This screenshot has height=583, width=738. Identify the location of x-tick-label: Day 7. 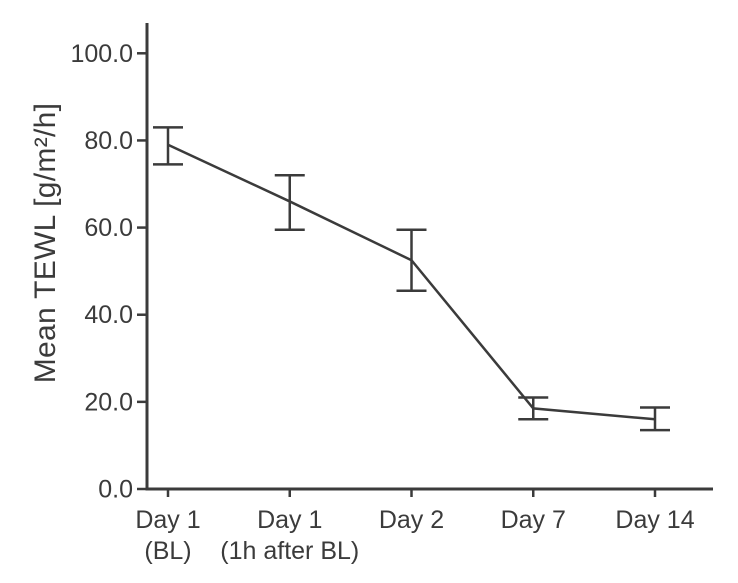
(533, 520).